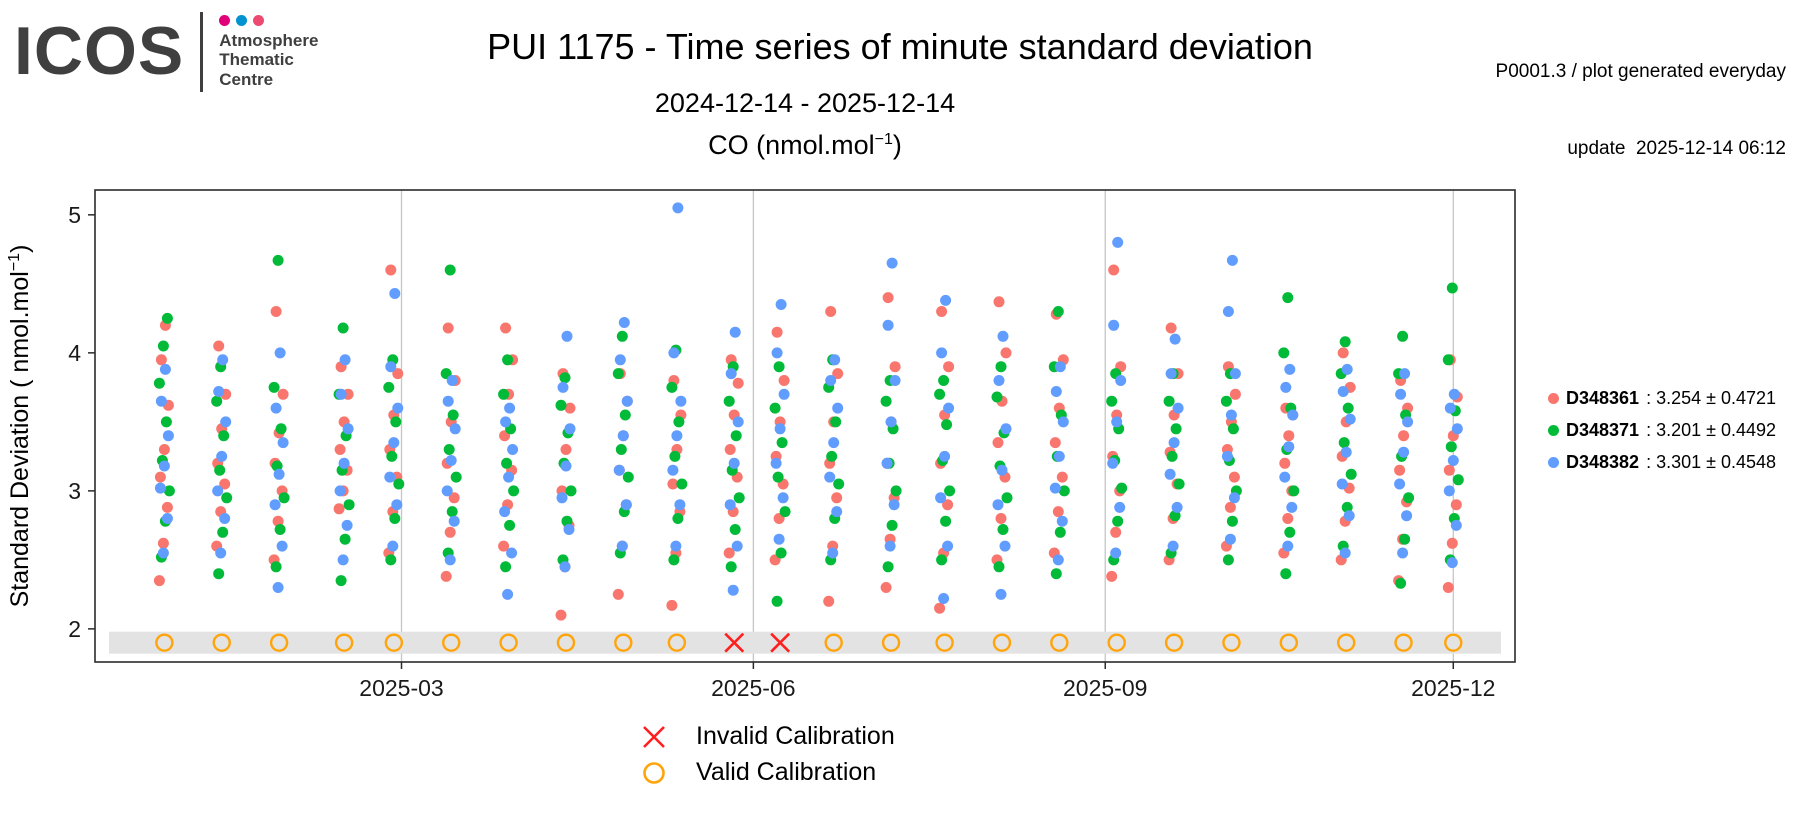 The width and height of the screenshot is (1800, 825). I want to click on valid-calibration-circle-icon, so click(654, 772).